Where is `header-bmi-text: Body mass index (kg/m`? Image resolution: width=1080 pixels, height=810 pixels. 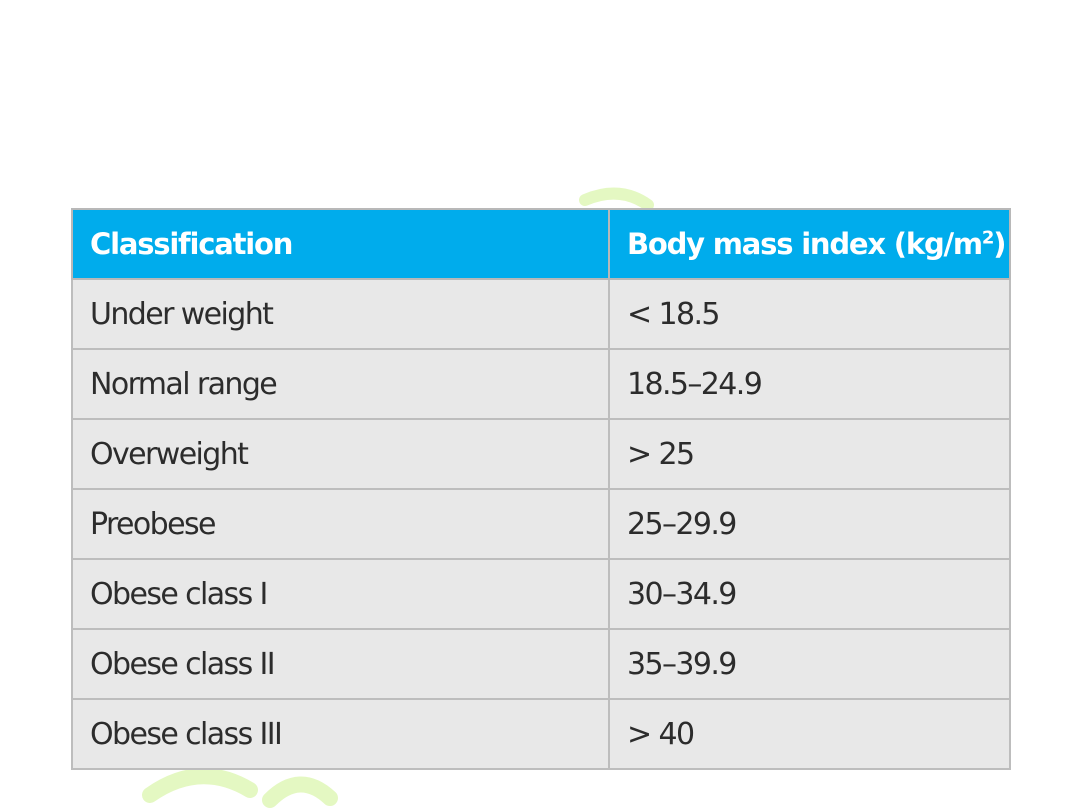 header-bmi-text: Body mass index (kg/m is located at coordinates (805, 244).